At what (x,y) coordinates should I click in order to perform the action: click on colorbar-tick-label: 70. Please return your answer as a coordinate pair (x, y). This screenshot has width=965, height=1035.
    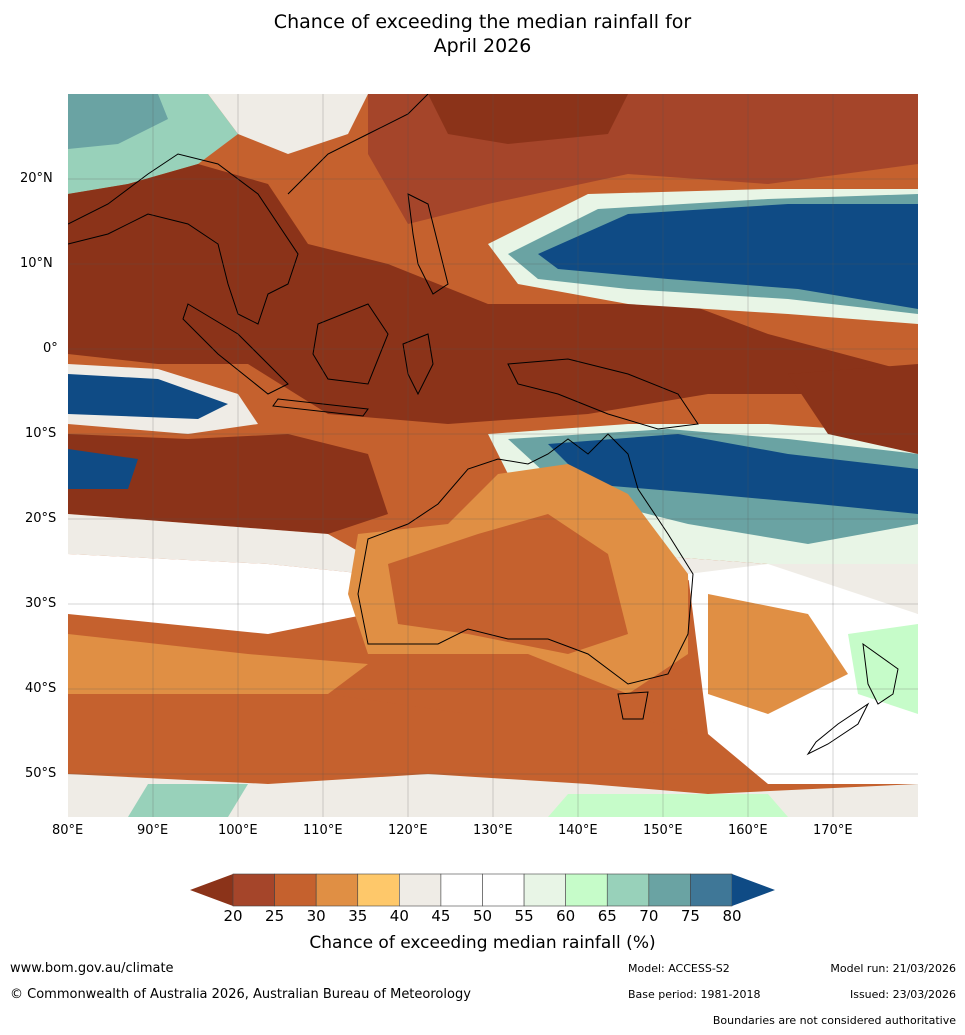
    Looking at the image, I should click on (649, 916).